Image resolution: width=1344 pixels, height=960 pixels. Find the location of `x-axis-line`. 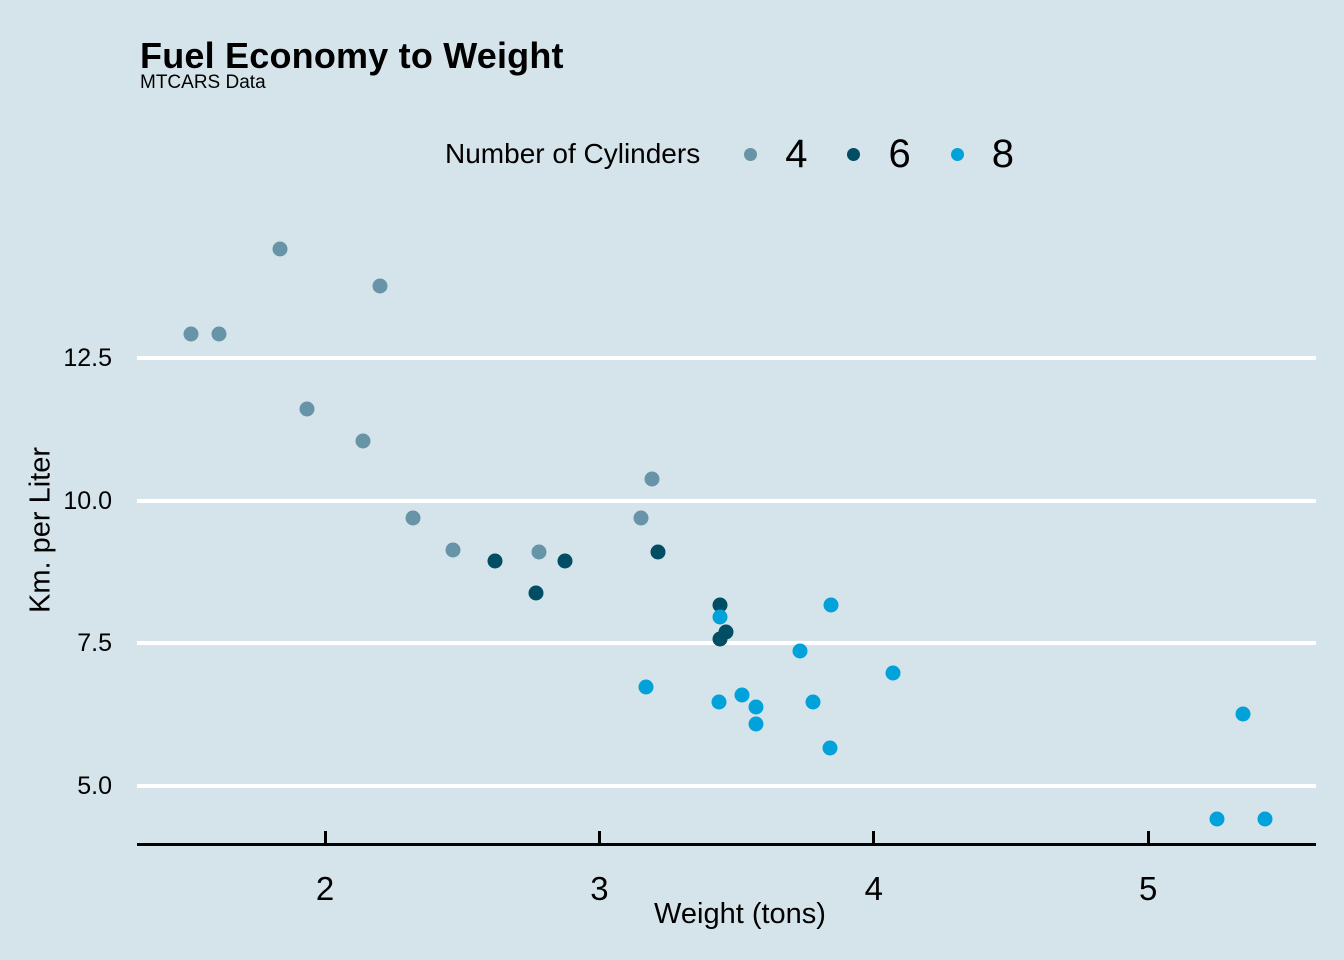

x-axis-line is located at coordinates (726, 844).